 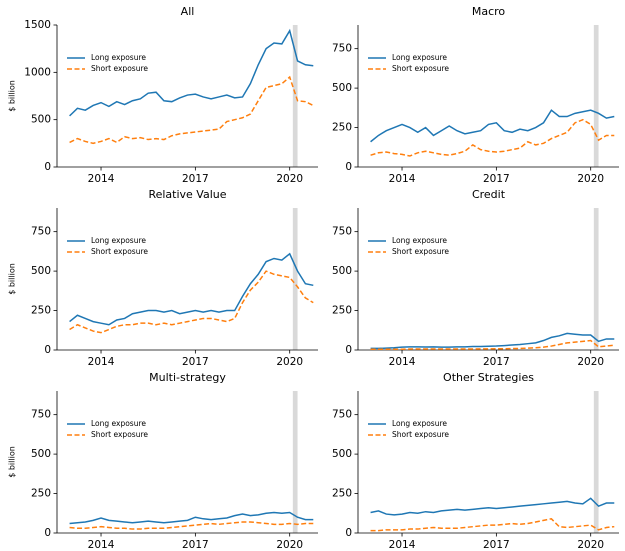 What do you see at coordinates (37, 25) in the screenshot?
I see `y-tick-label: 1500` at bounding box center [37, 25].